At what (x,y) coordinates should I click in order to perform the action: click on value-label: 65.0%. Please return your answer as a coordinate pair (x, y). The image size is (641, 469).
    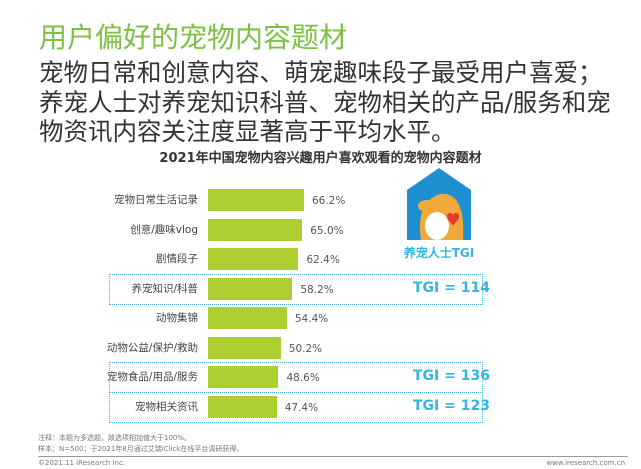
    Looking at the image, I should click on (327, 230).